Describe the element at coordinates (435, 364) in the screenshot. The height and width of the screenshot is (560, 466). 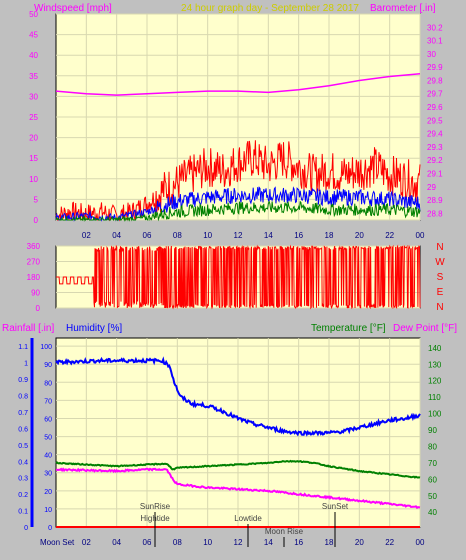
I see `y-tick-label: 130` at that location.